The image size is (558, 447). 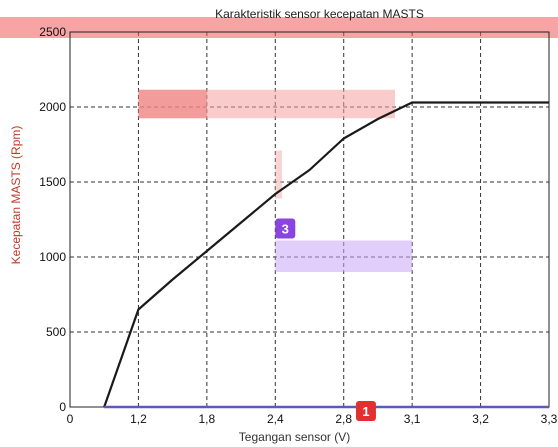 I want to click on x-tick-label: 2,8, so click(x=343, y=419).